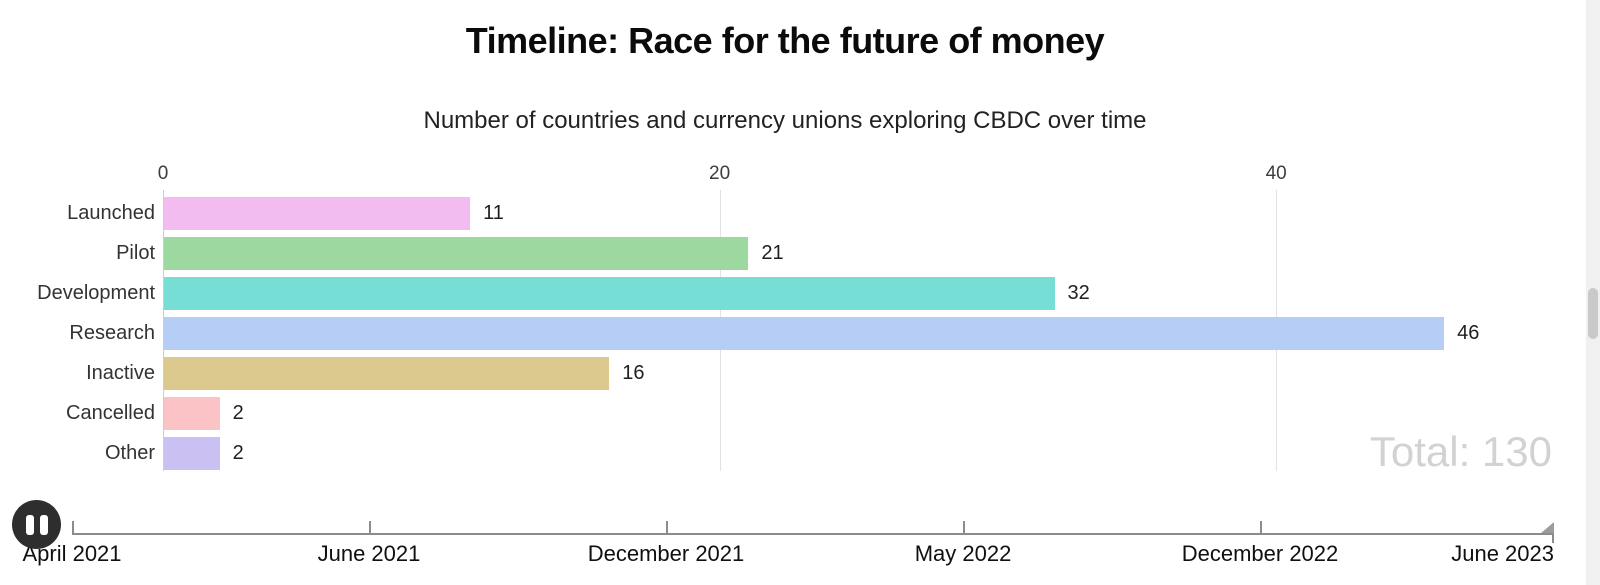 The width and height of the screenshot is (1600, 585). What do you see at coordinates (633, 373) in the screenshot?
I see `value-label: 16` at bounding box center [633, 373].